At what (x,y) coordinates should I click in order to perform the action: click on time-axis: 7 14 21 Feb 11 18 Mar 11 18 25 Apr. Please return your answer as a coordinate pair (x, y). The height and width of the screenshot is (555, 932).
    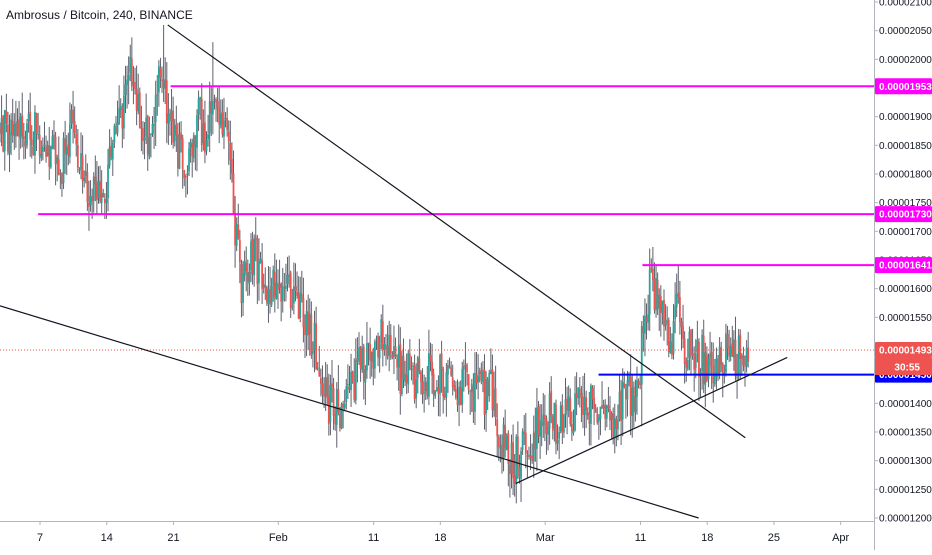
    Looking at the image, I should click on (443, 532).